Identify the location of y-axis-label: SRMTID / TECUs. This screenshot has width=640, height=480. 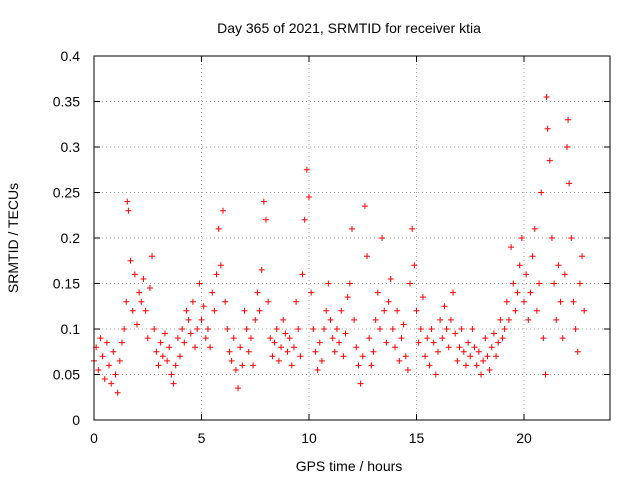
(13, 238).